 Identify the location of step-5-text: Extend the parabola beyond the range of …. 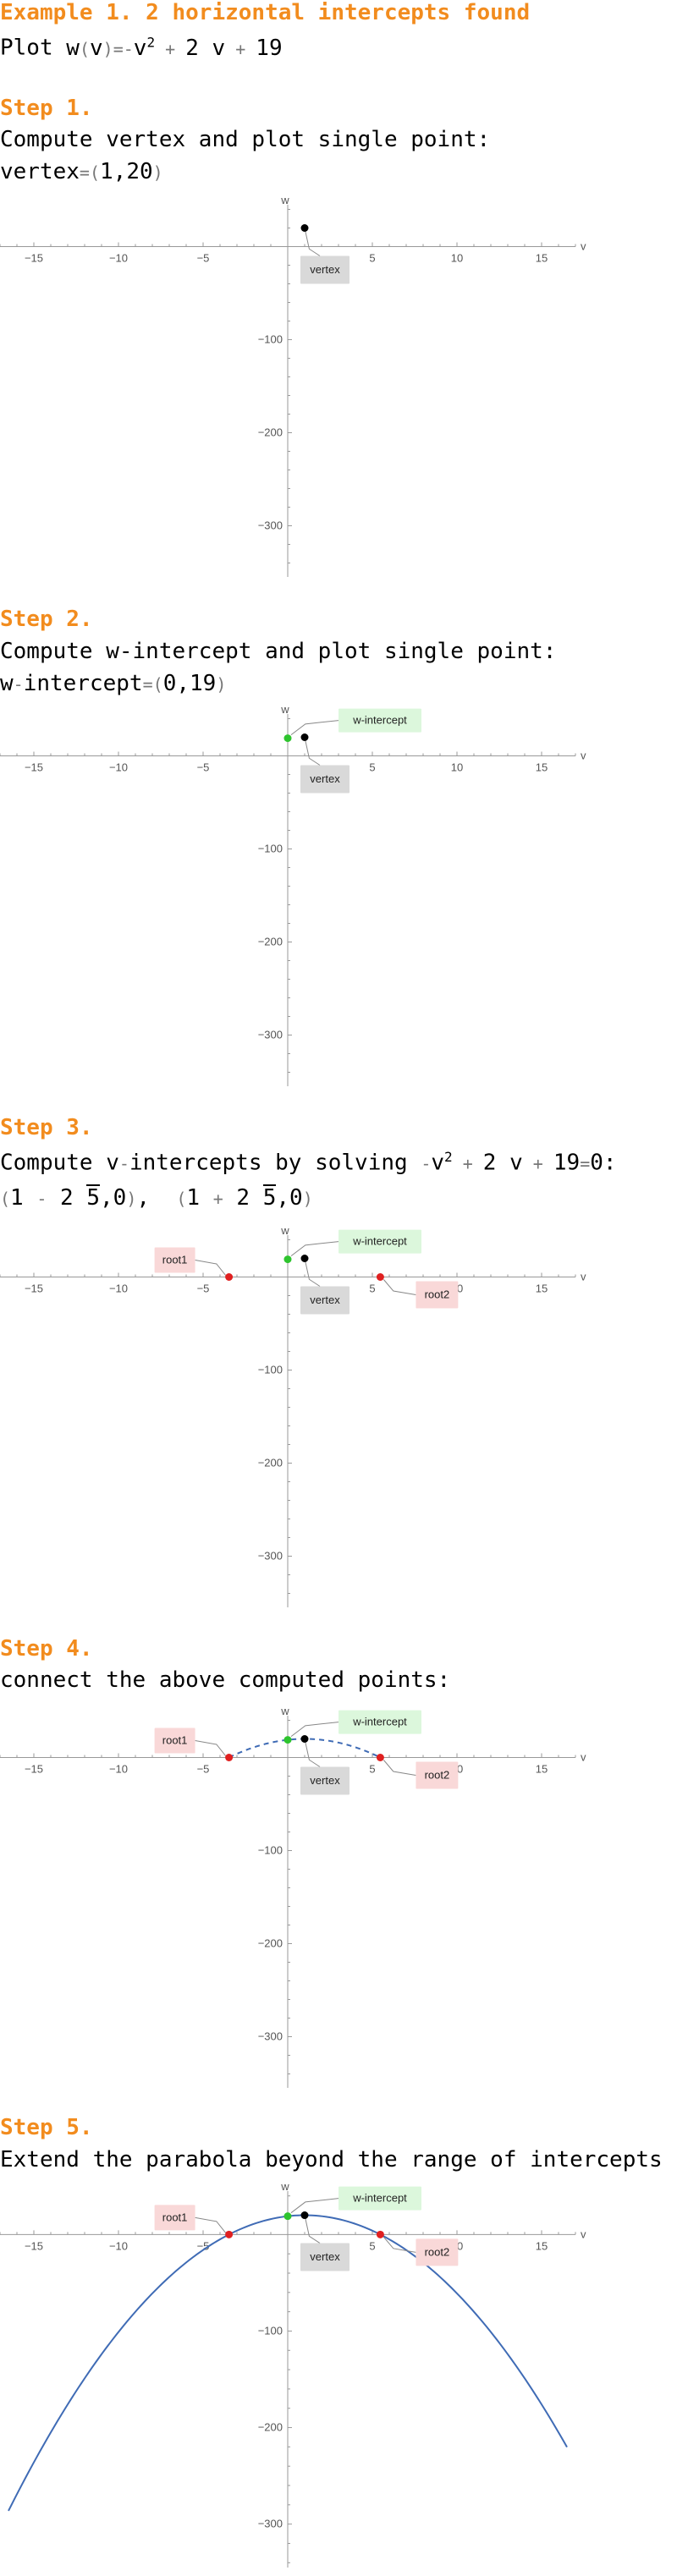
(331, 2159).